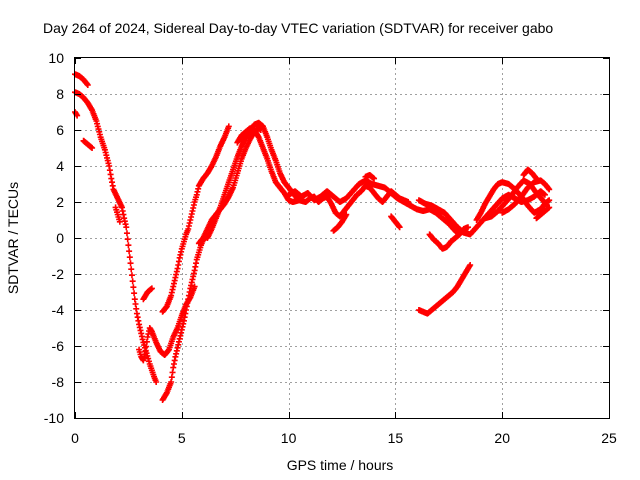  Describe the element at coordinates (609, 438) in the screenshot. I see `x-tick-label: 25` at that location.